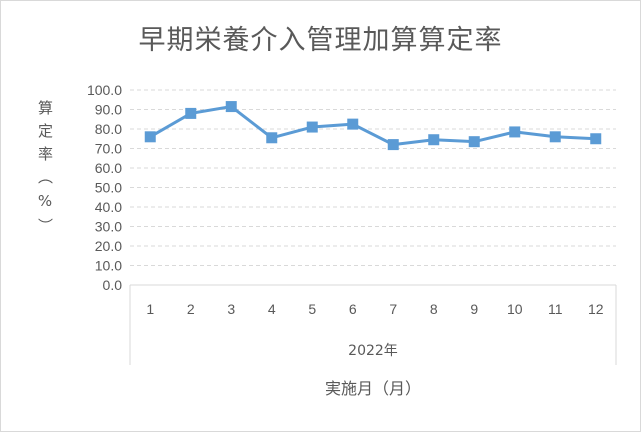  I want to click on x-tick-label: 8, so click(434, 309).